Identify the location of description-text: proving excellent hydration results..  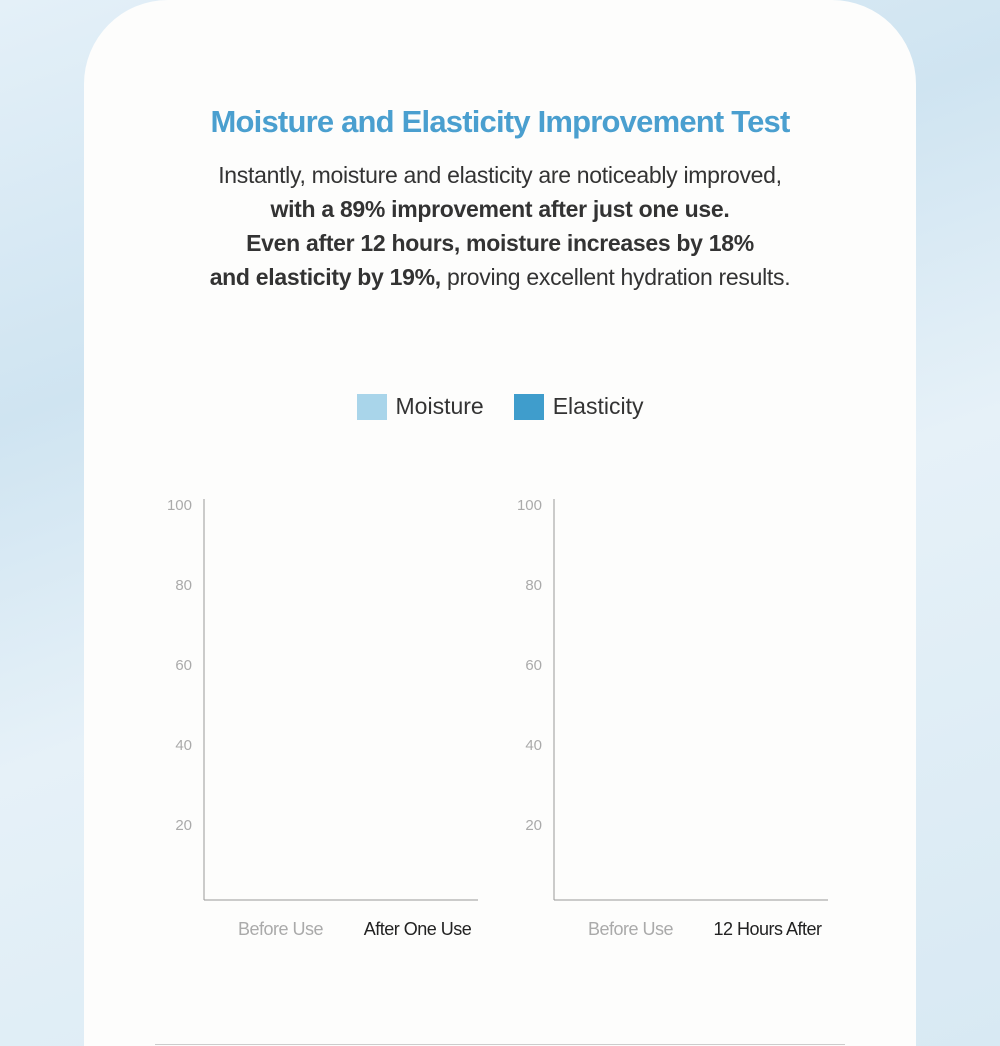
(618, 277).